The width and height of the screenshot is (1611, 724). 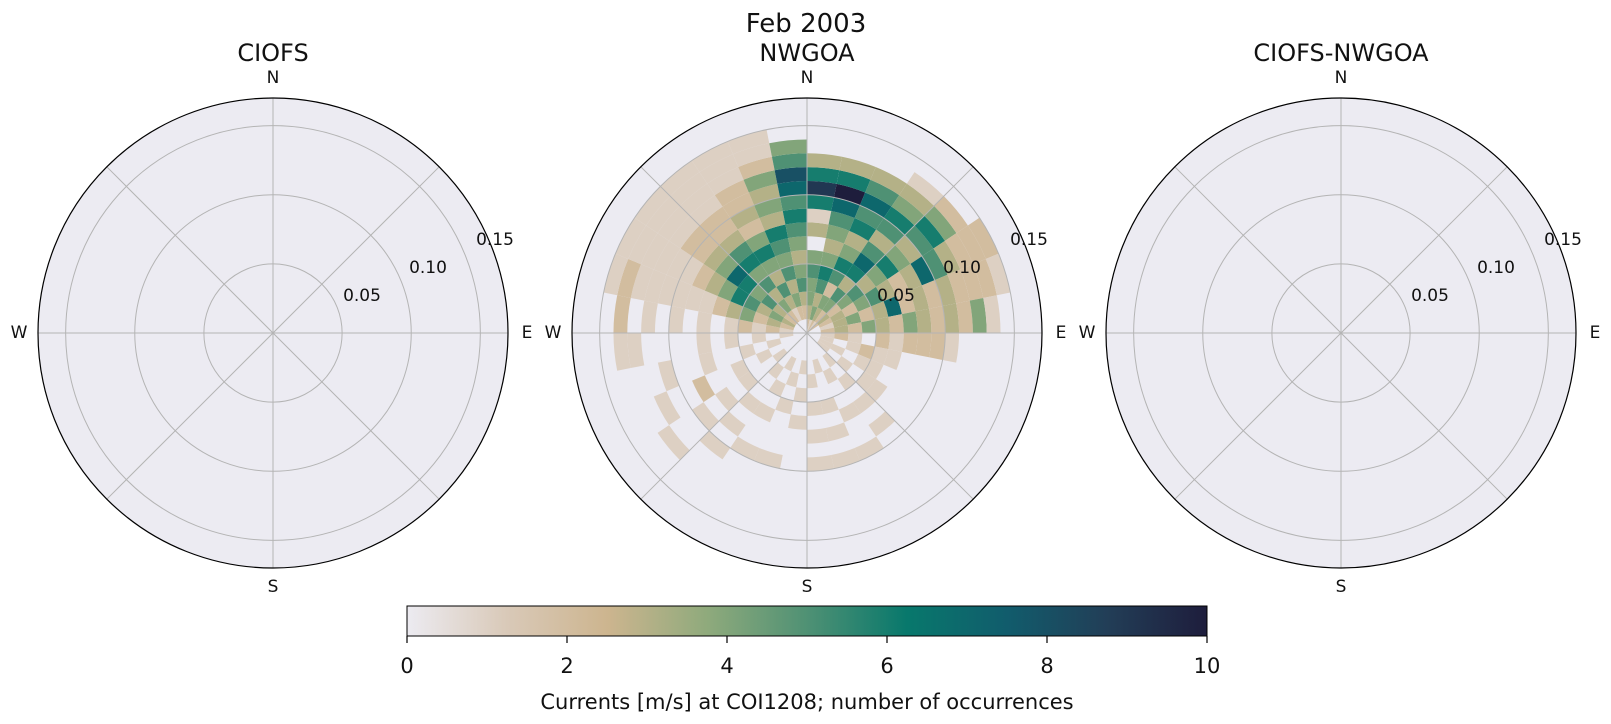 I want to click on colorbar-tick-label: 10, so click(x=1207, y=666).